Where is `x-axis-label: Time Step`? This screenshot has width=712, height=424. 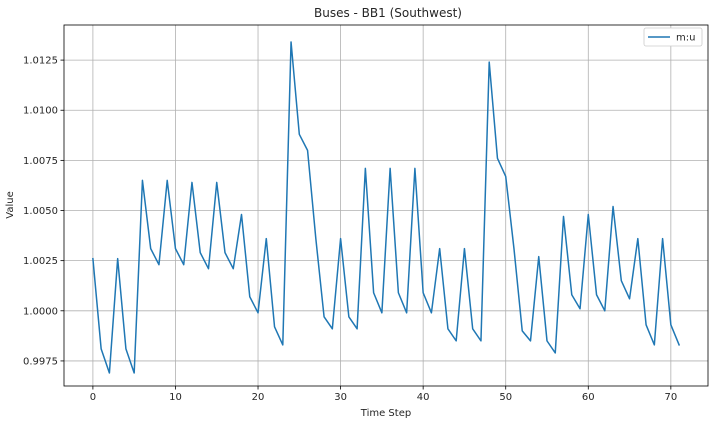
x-axis-label: Time Step is located at coordinates (385, 413).